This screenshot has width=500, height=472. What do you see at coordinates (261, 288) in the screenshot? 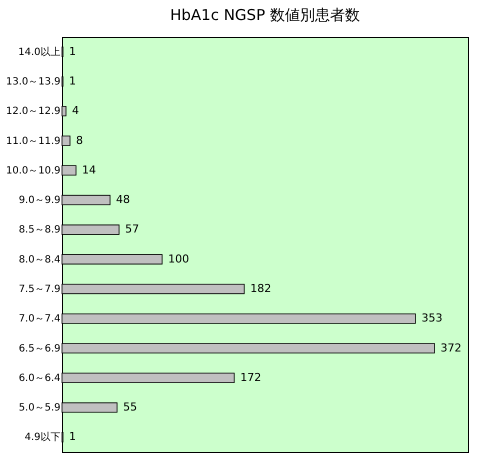
I see `data-label: 182` at bounding box center [261, 288].